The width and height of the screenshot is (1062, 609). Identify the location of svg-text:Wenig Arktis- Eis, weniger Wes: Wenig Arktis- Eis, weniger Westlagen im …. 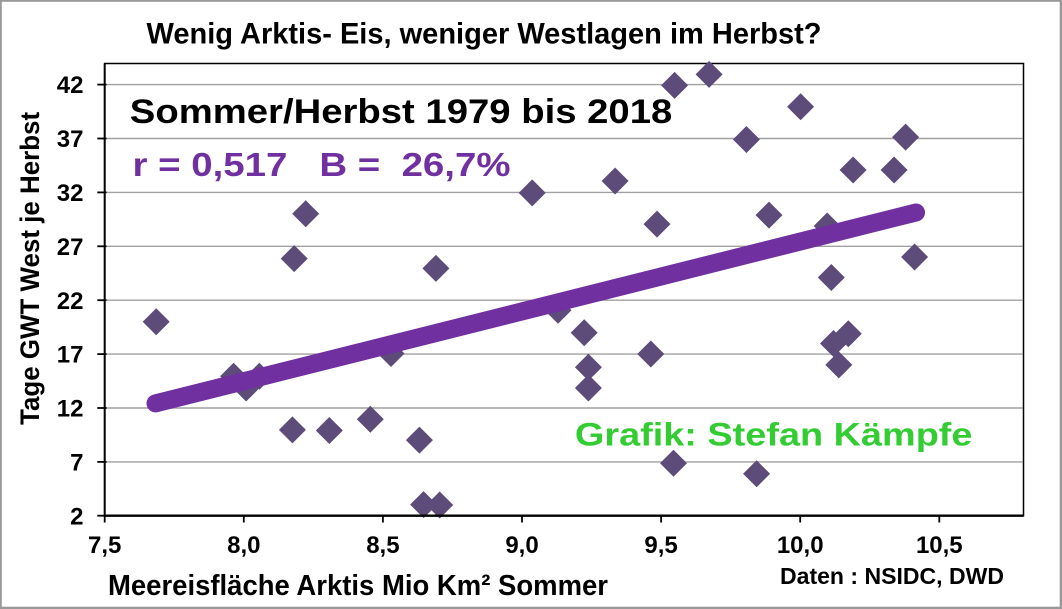
(484, 34).